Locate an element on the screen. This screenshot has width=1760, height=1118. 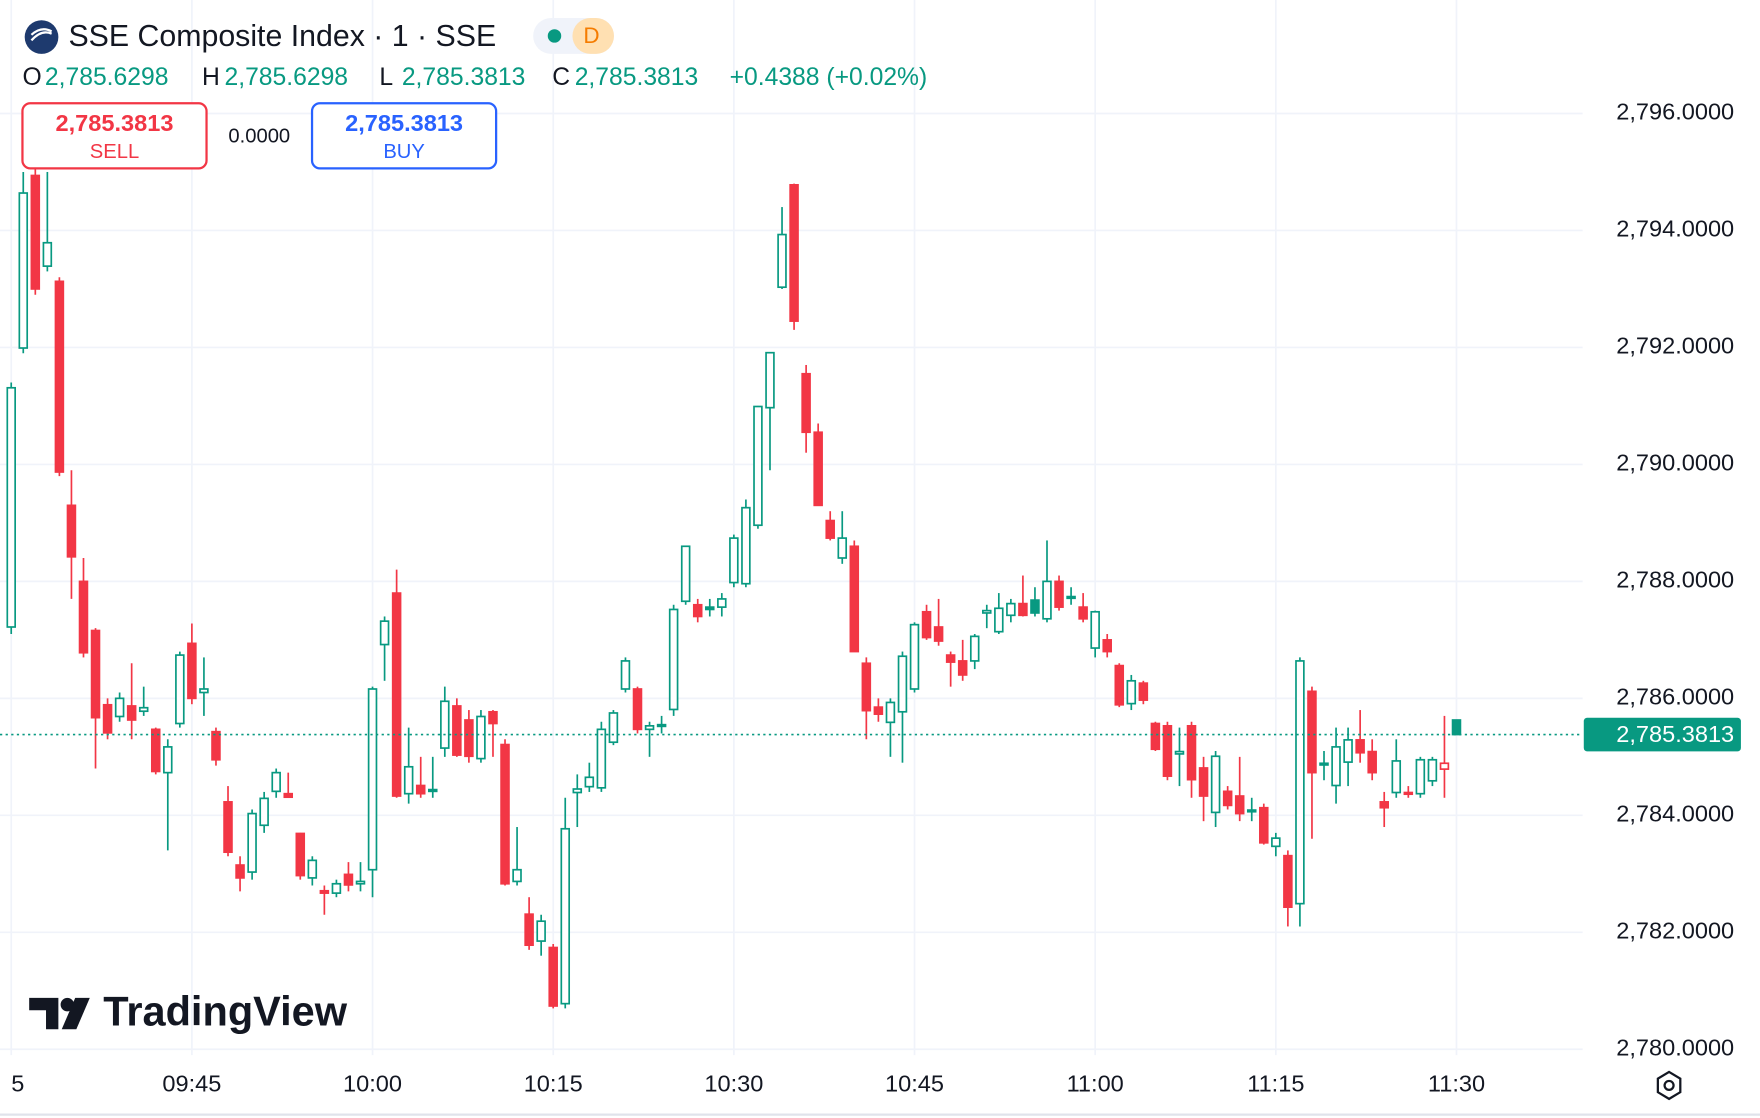
settings-icon is located at coordinates (1669, 1085).